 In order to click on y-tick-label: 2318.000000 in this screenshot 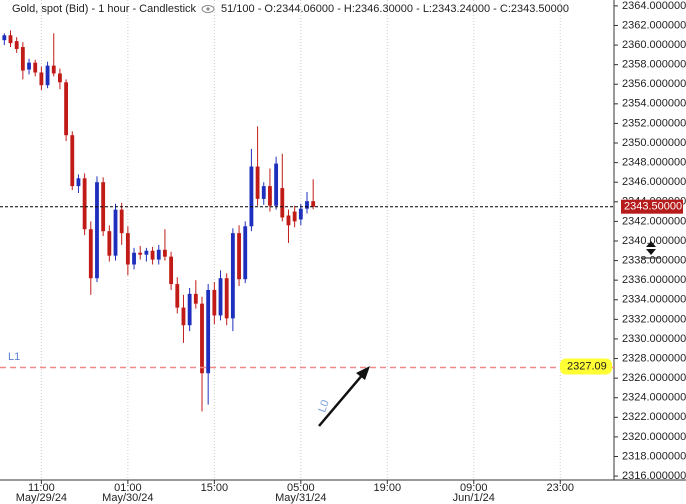, I will do `click(654, 456)`.